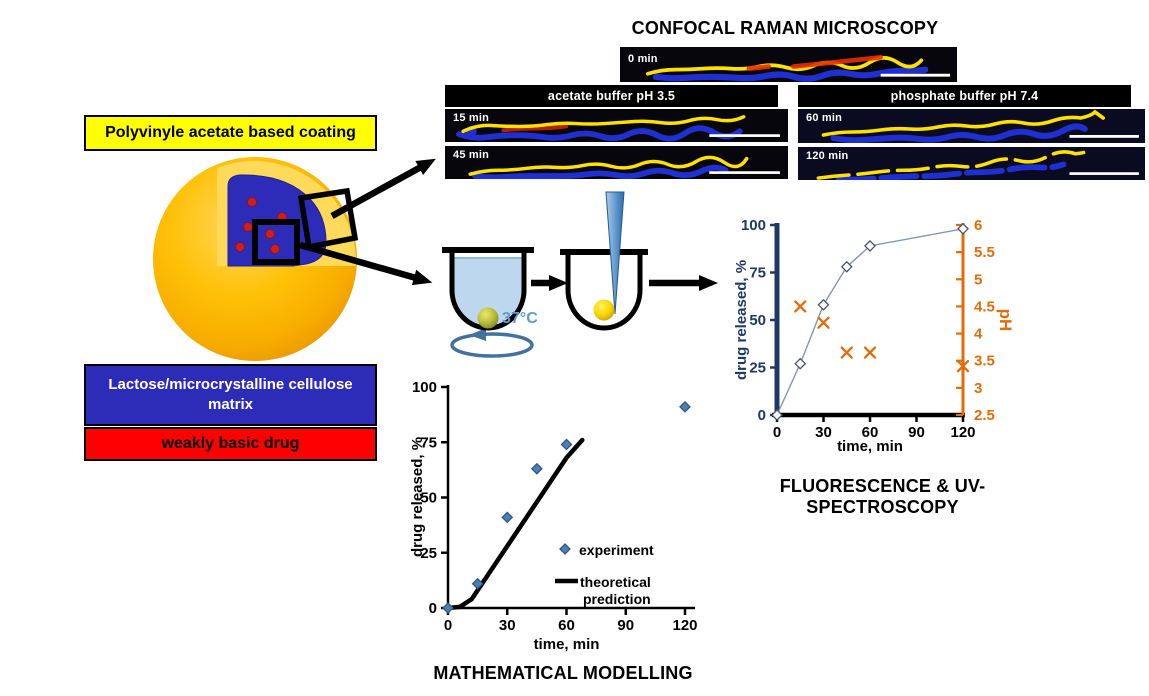 The image size is (1149, 696). I want to click on svg-text: 5, so click(978, 279).